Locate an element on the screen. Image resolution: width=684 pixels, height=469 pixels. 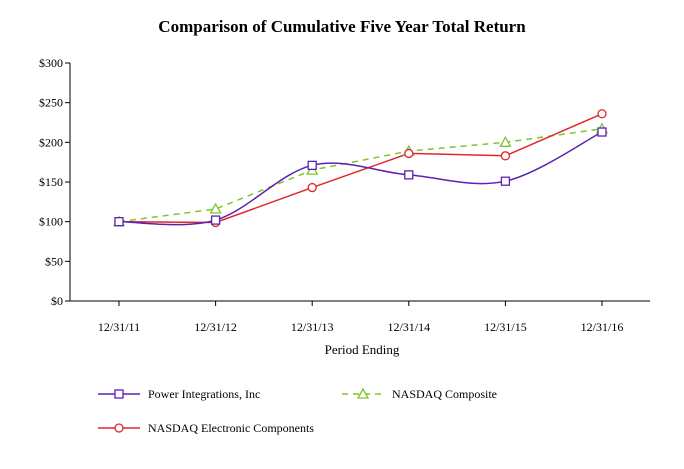
legend-item: Power Integrations, Inc is located at coordinates (179, 394).